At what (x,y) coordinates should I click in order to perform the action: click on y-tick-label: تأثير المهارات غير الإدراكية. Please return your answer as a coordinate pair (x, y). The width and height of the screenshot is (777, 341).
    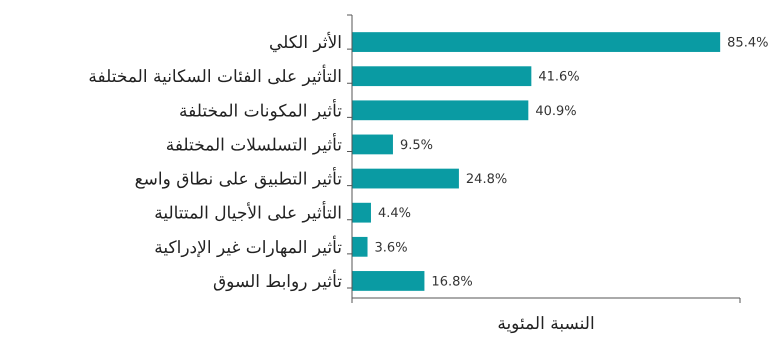
    Looking at the image, I should click on (248, 246).